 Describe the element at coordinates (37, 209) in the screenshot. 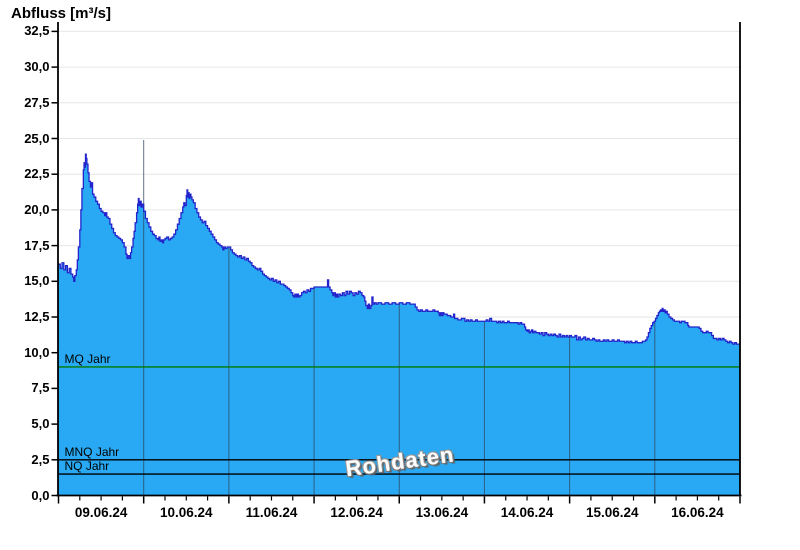

I see `y-axis-tick-label: 20,0` at that location.